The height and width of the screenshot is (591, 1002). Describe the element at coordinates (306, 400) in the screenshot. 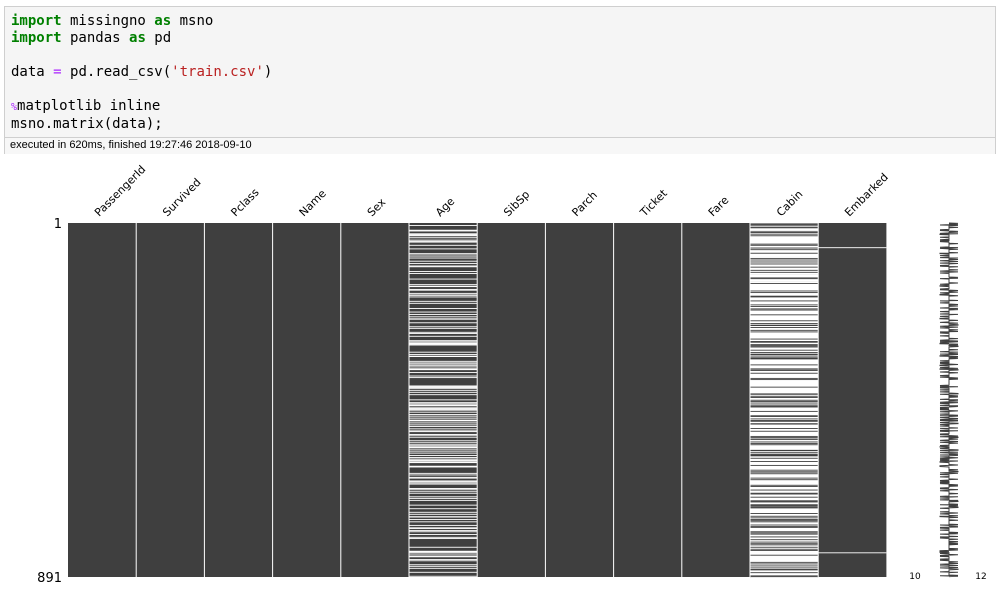

I see `matrix-column-name` at that location.